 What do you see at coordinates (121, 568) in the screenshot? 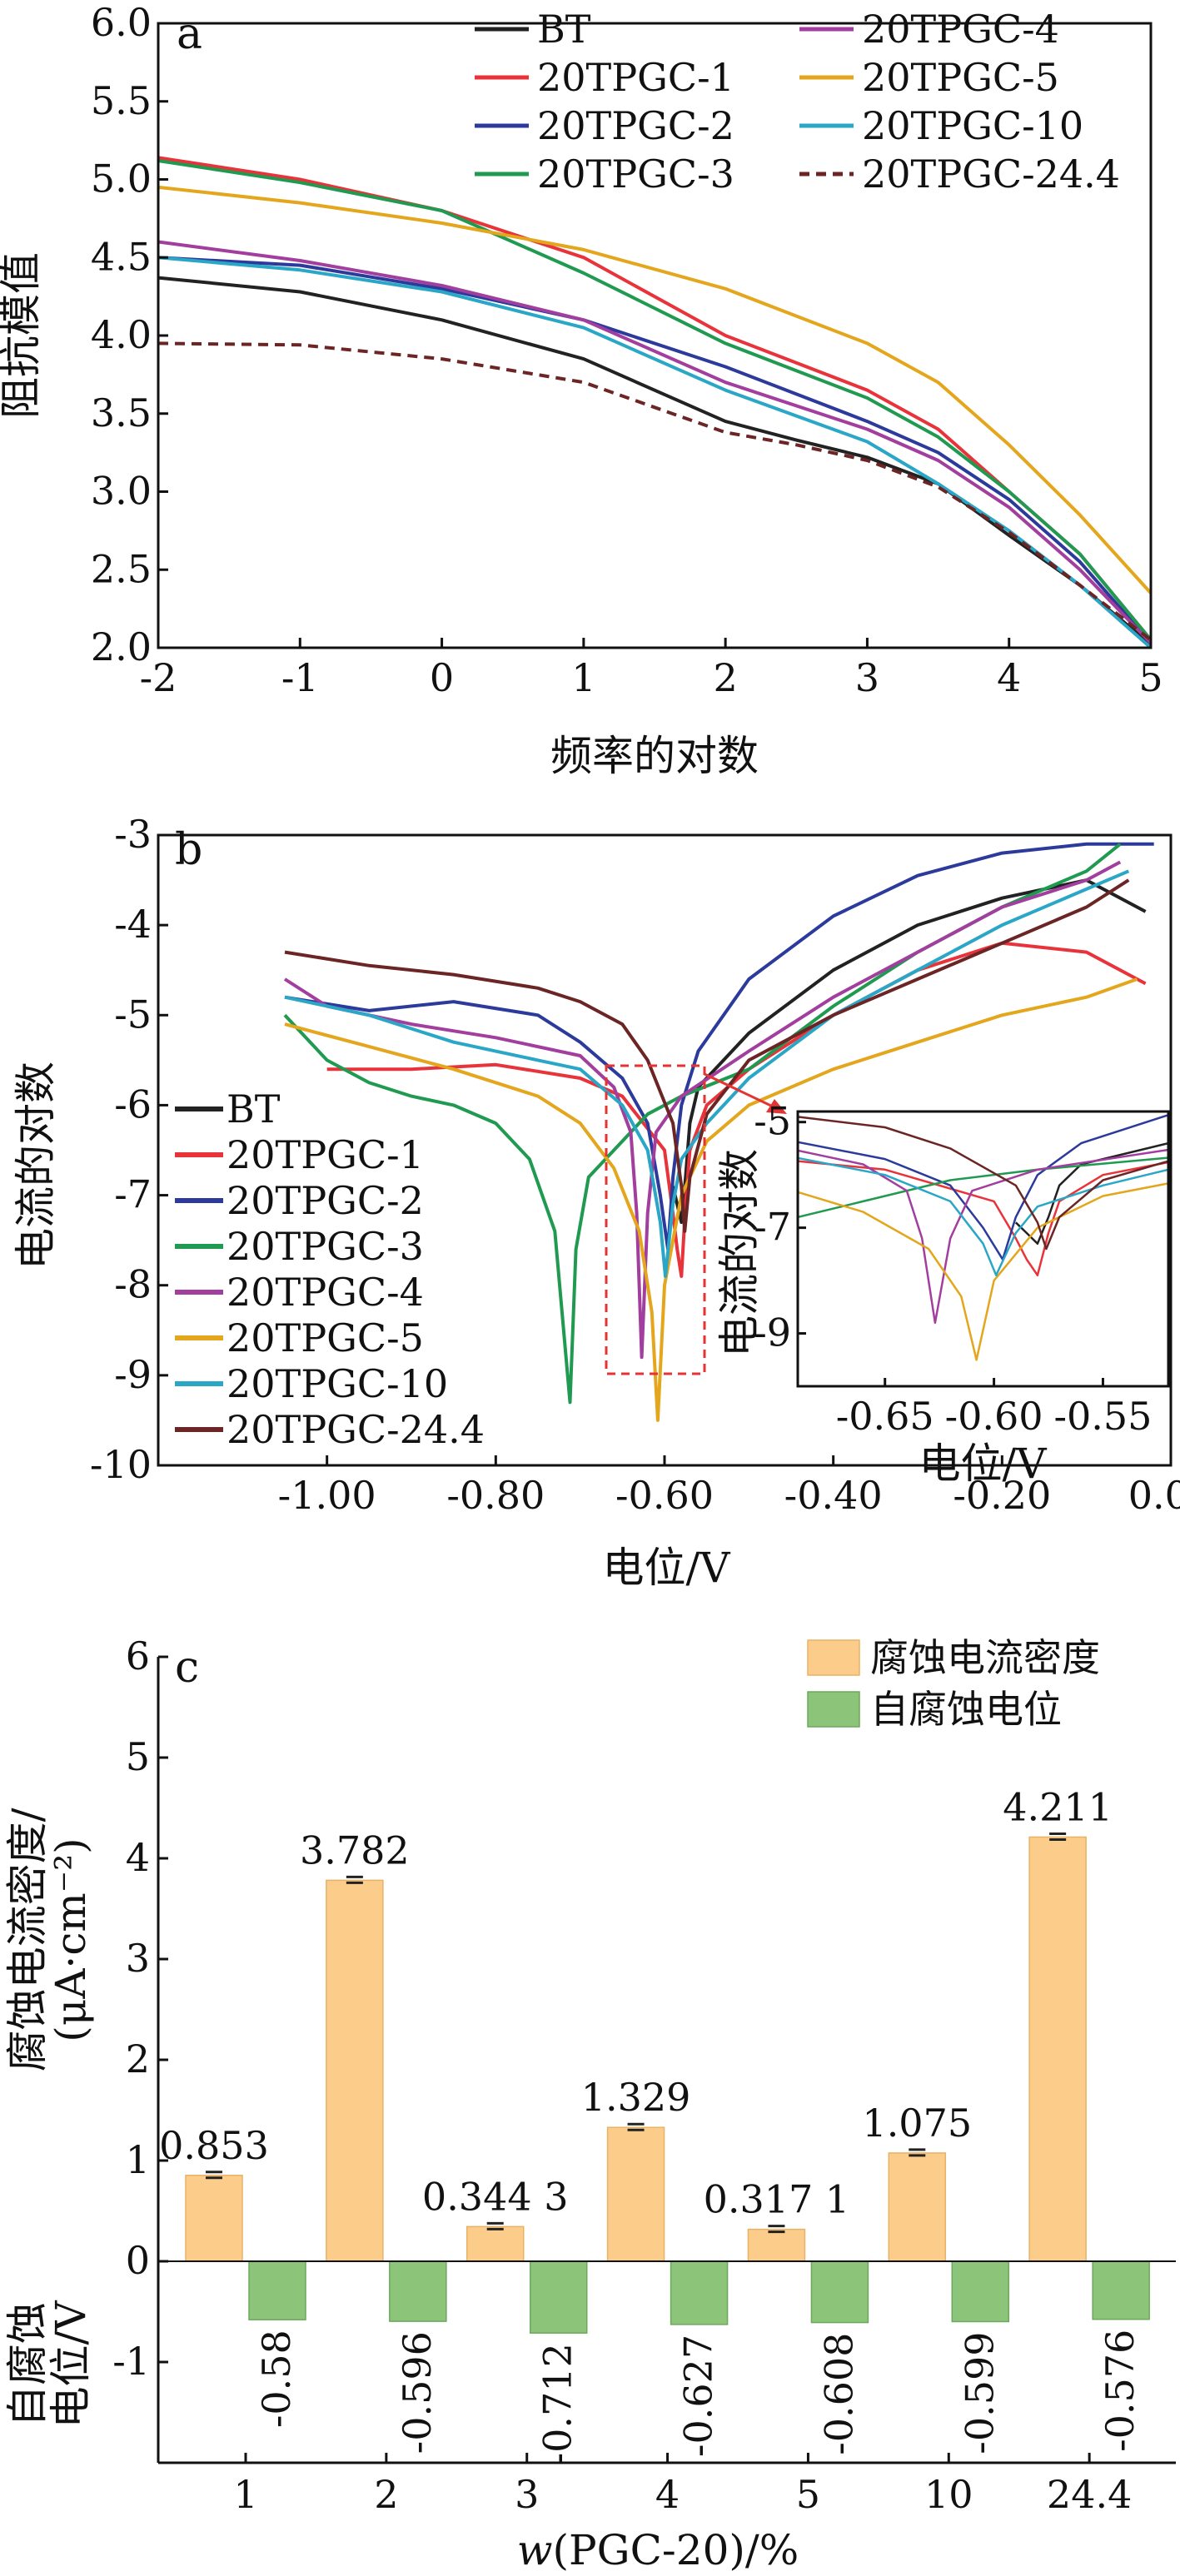
I see `panel-a-ytick-label: 2.5` at bounding box center [121, 568].